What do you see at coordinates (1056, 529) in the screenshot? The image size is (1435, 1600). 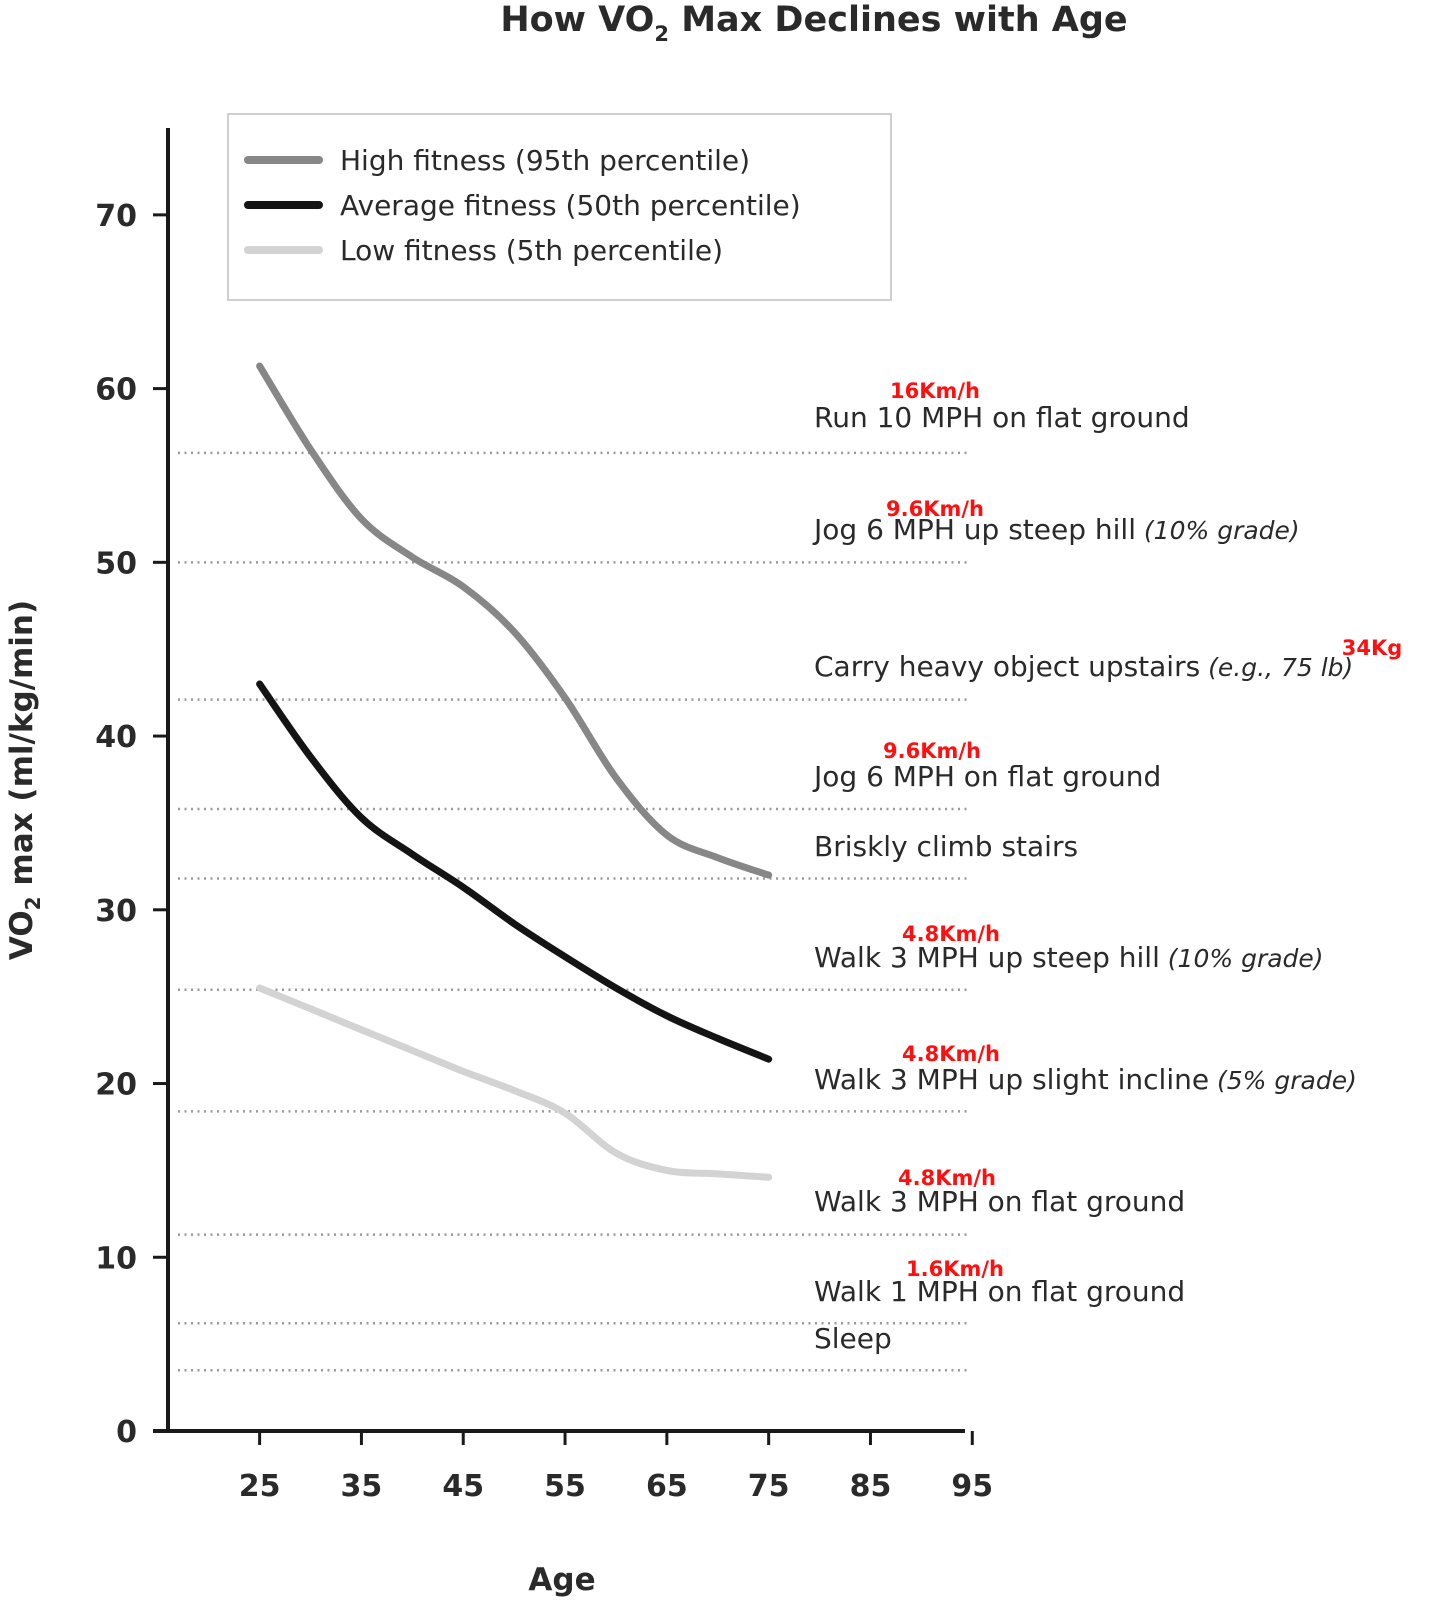 I see `activity-label: Jog 6 MPH up steep hill (10% grade)` at bounding box center [1056, 529].